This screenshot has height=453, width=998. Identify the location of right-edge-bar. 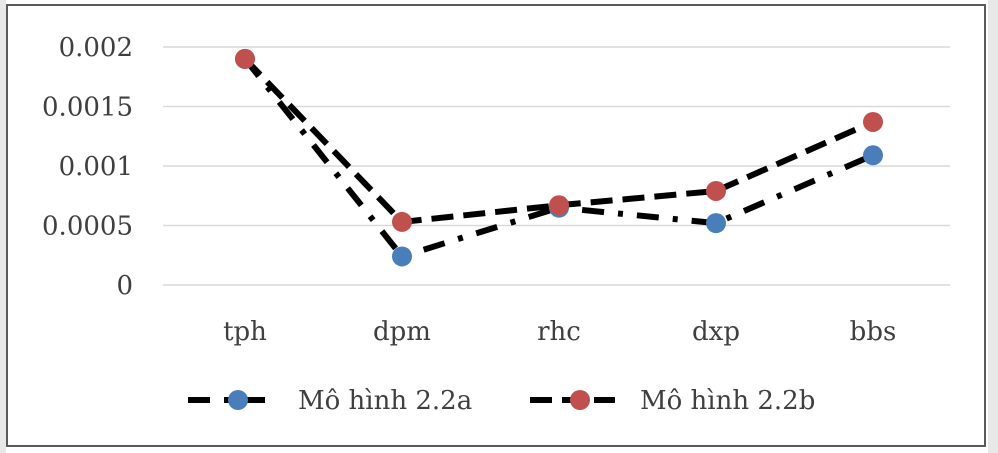
(993, 226).